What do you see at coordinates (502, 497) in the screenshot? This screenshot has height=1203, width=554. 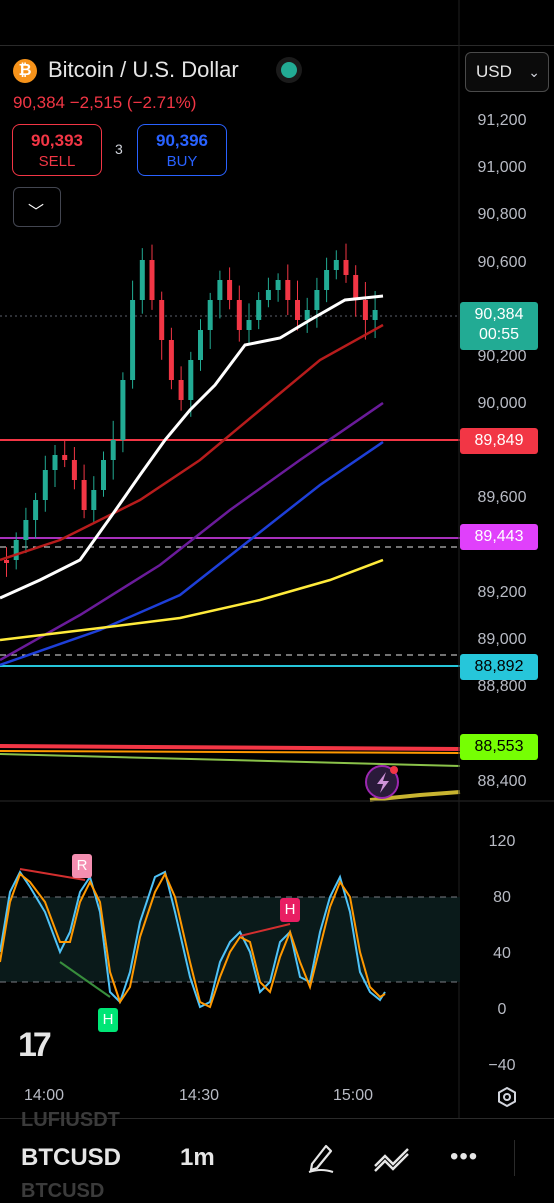 I see `price-tick: 89,600` at bounding box center [502, 497].